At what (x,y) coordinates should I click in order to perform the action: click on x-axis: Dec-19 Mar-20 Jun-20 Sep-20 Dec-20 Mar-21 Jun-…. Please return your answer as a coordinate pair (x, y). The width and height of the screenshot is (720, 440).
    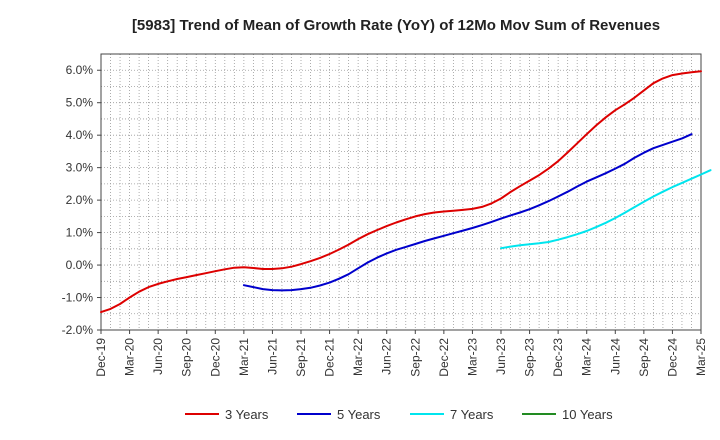
    Looking at the image, I should click on (401, 353).